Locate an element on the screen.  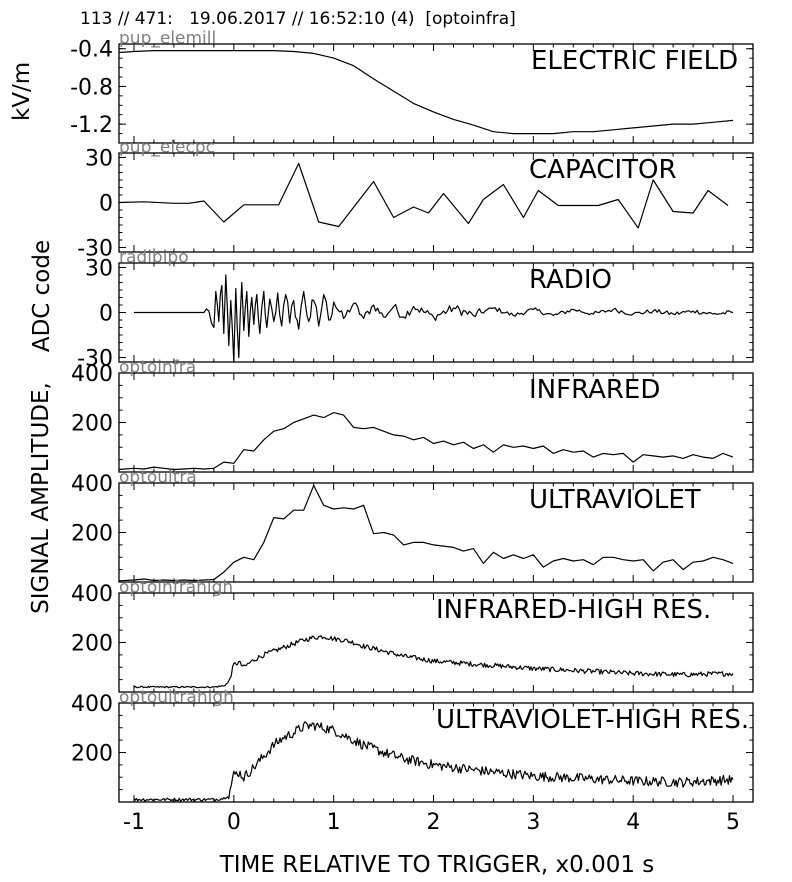
panel-title: CAPACITOR is located at coordinates (603, 170).